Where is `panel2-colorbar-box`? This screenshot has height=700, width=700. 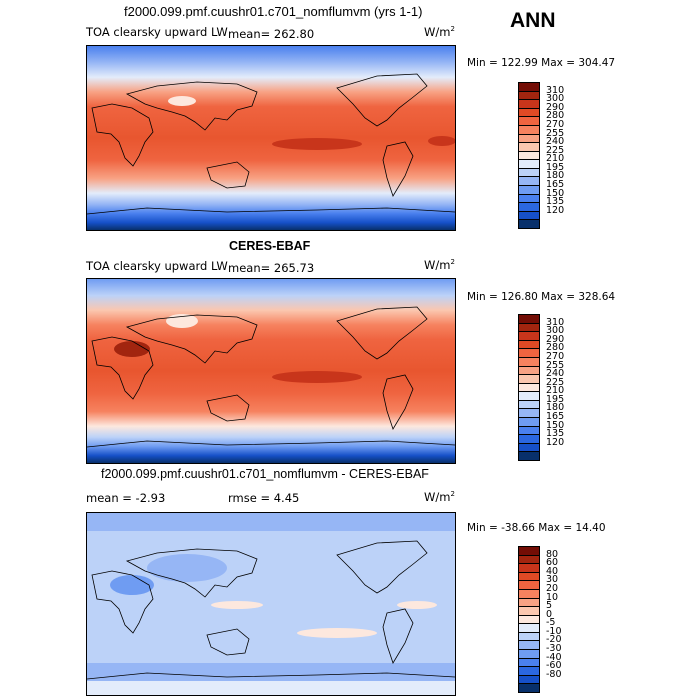
panel2-colorbar-box is located at coordinates (529, 456).